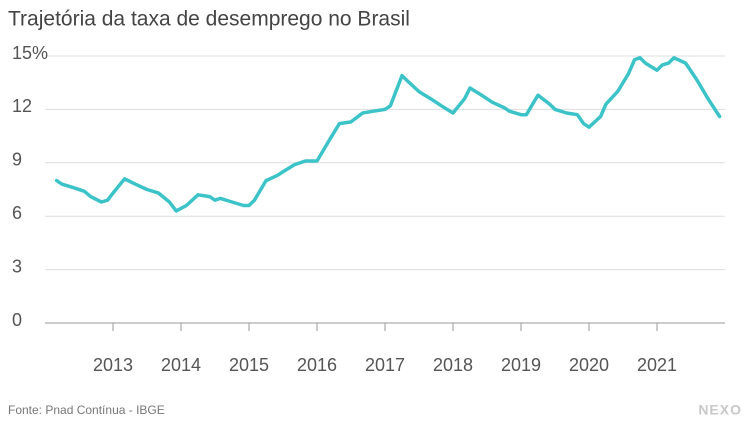 The width and height of the screenshot is (750, 421). What do you see at coordinates (181, 365) in the screenshot?
I see `x-tick-label: 2014` at bounding box center [181, 365].